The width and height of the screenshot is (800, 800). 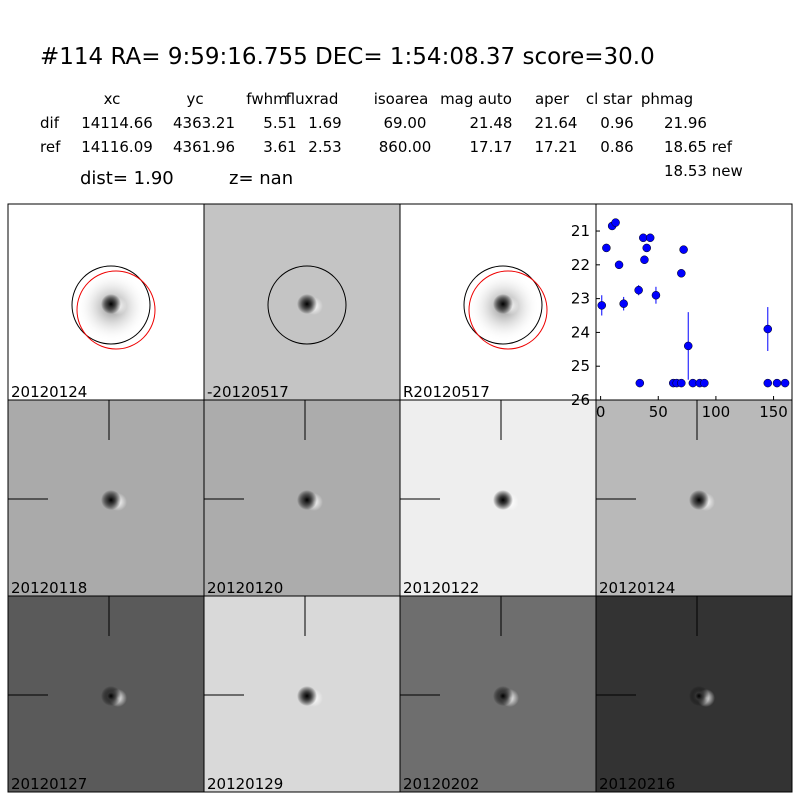 I want to click on table-cell: 1.69, so click(x=324, y=123).